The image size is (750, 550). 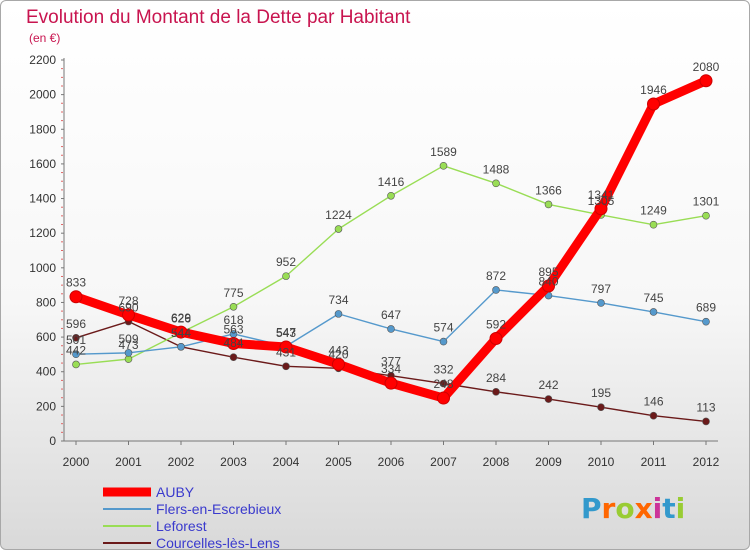 I want to click on data-label-courcelles-l-s-lens: 195, so click(x=601, y=393).